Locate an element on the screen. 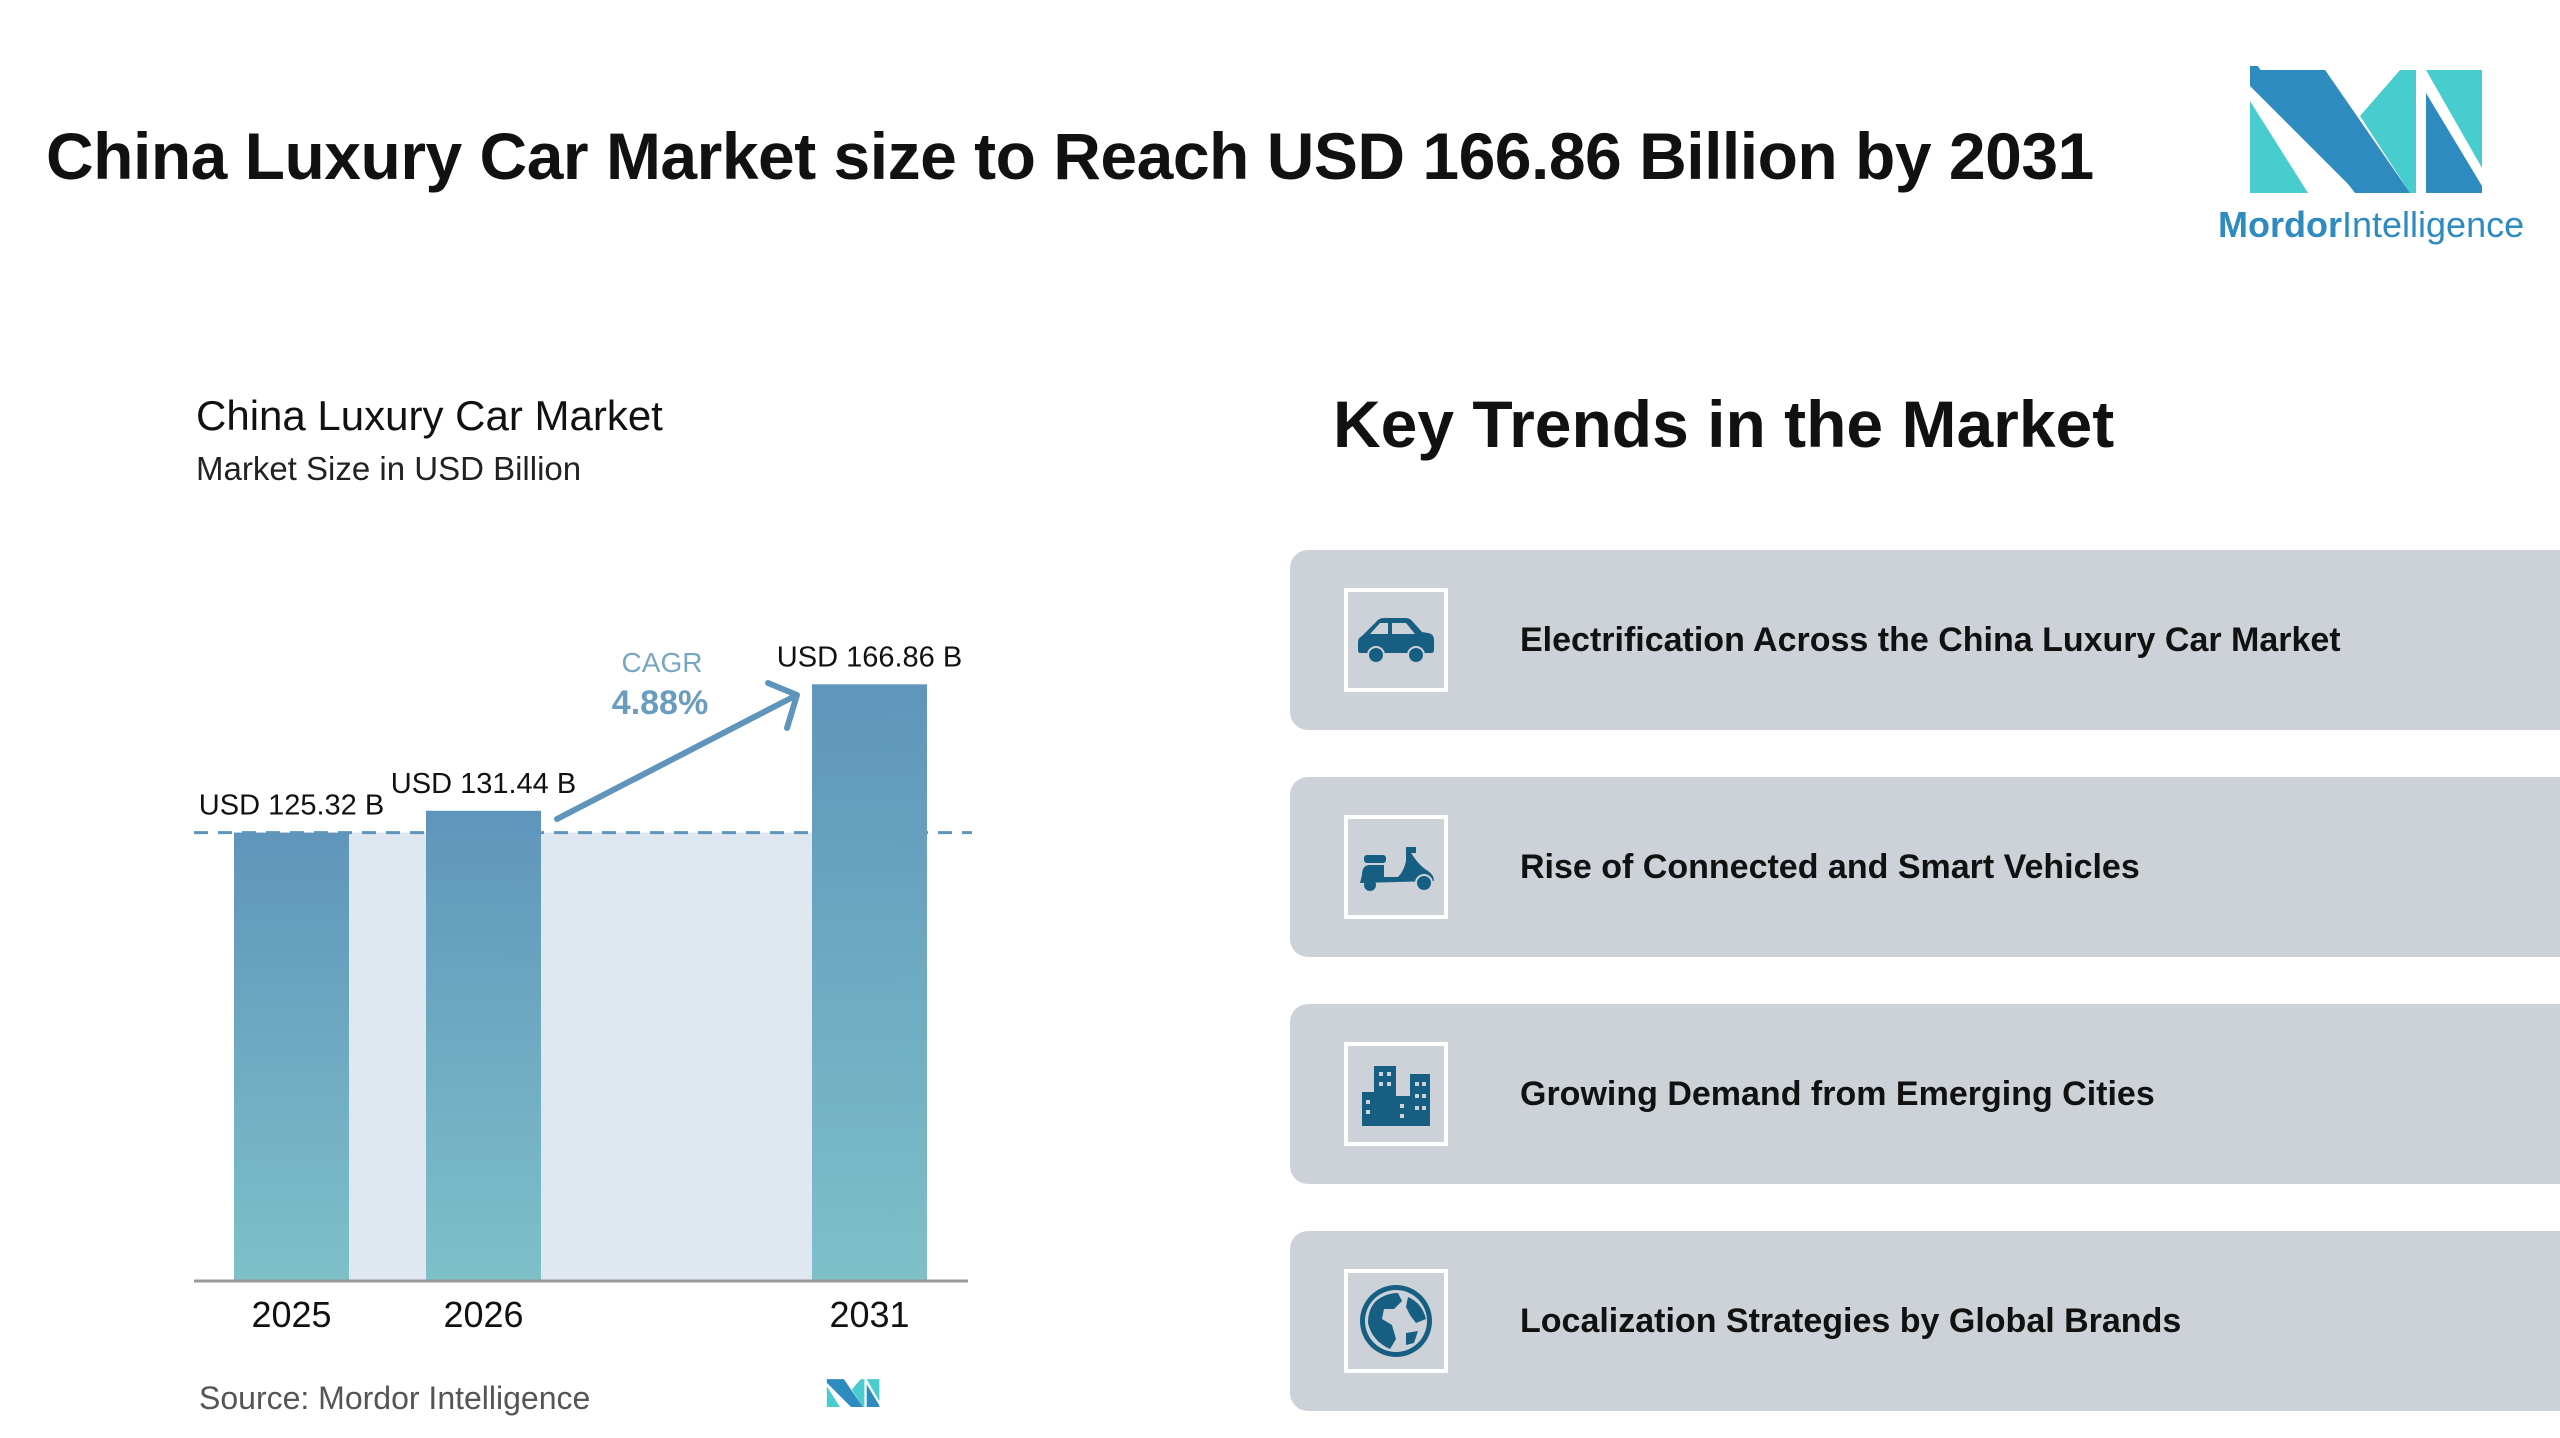 This screenshot has height=1438, width=2560. x-tick-label: 2025 is located at coordinates (291, 1314).